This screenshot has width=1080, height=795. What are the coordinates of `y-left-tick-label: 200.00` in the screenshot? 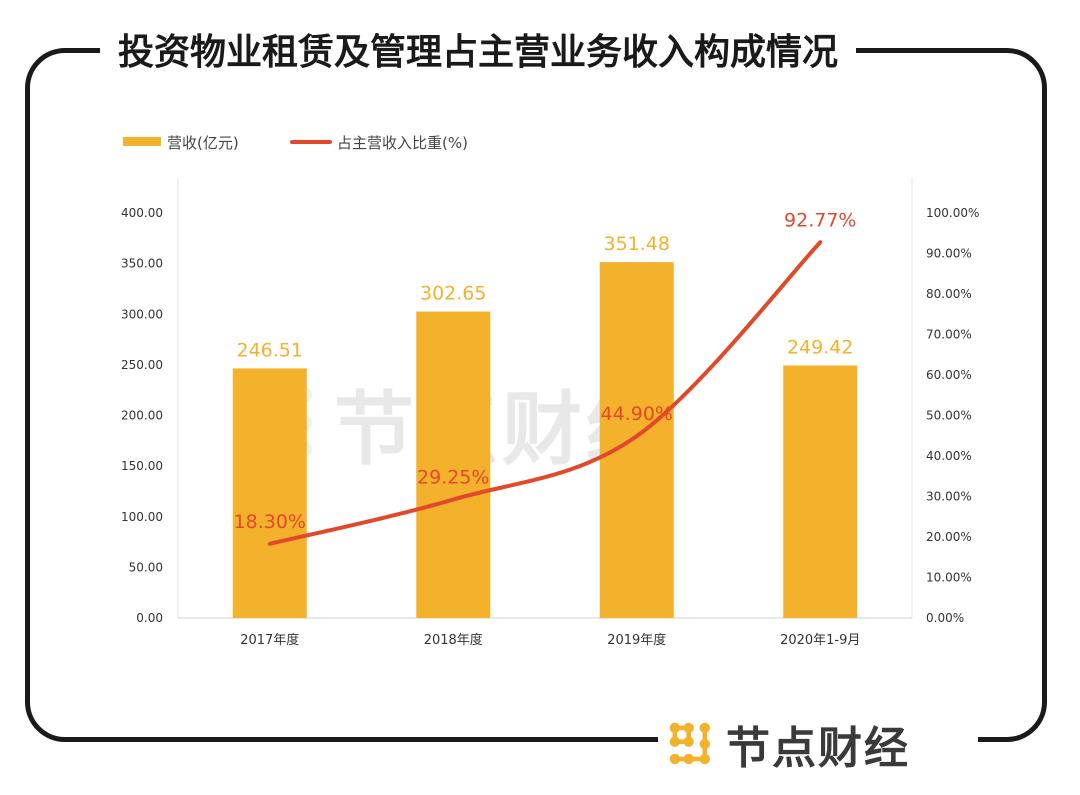 It's located at (142, 416).